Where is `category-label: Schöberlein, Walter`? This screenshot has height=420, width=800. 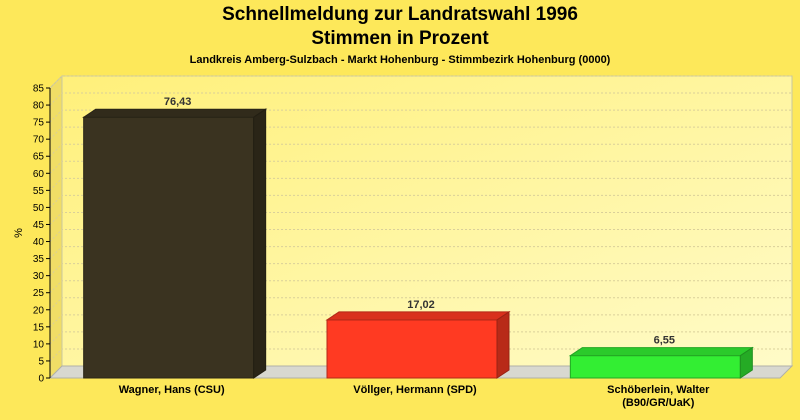
category-label: Schöberlein, Walter is located at coordinates (658, 390).